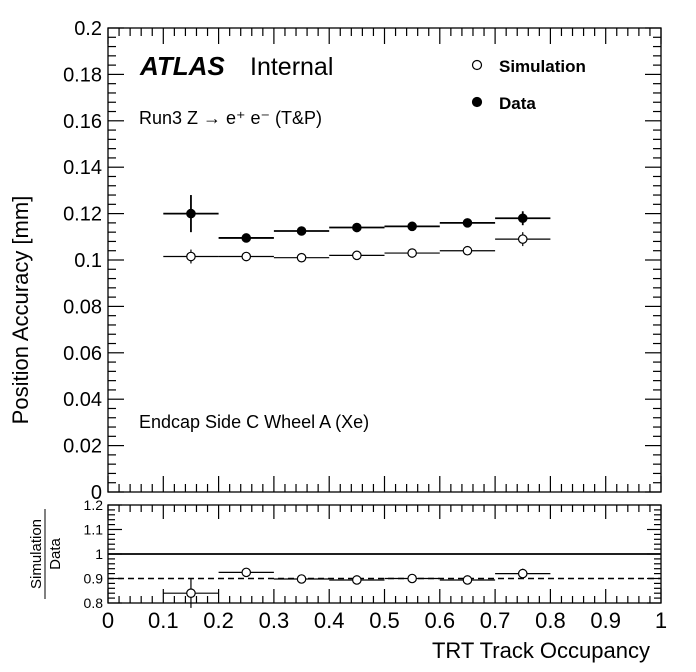  What do you see at coordinates (88, 261) in the screenshot?
I see `main-y-tick-label: 0.1` at bounding box center [88, 261].